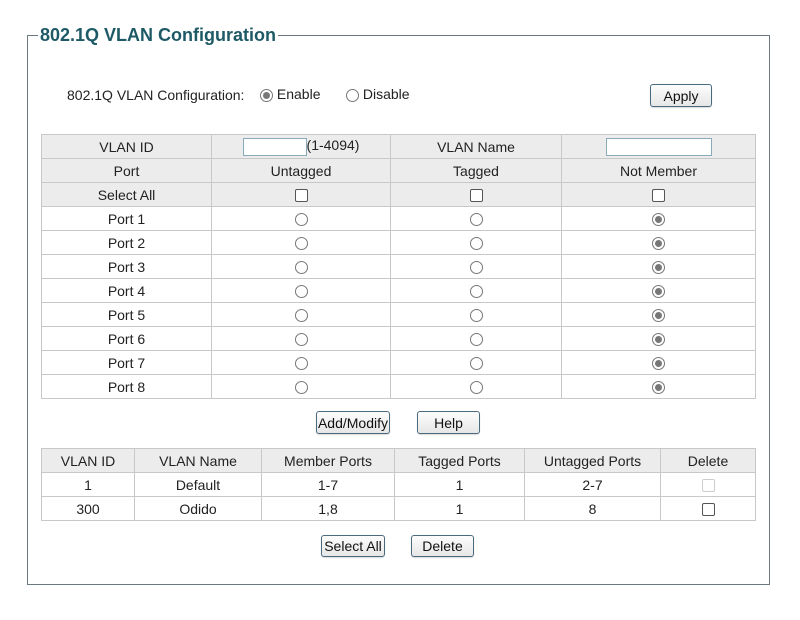 This screenshot has height=620, width=800. Describe the element at coordinates (301, 170) in the screenshot. I see `header-untagged: Untagged` at that location.